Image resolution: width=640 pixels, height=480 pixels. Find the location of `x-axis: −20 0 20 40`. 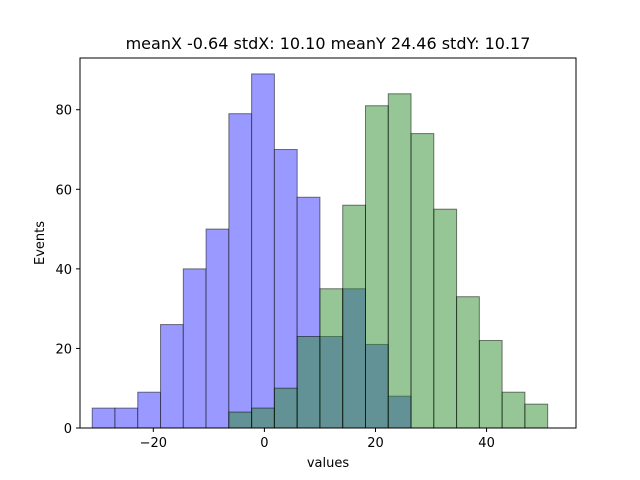

x-axis: −20 0 20 40 is located at coordinates (317, 439).